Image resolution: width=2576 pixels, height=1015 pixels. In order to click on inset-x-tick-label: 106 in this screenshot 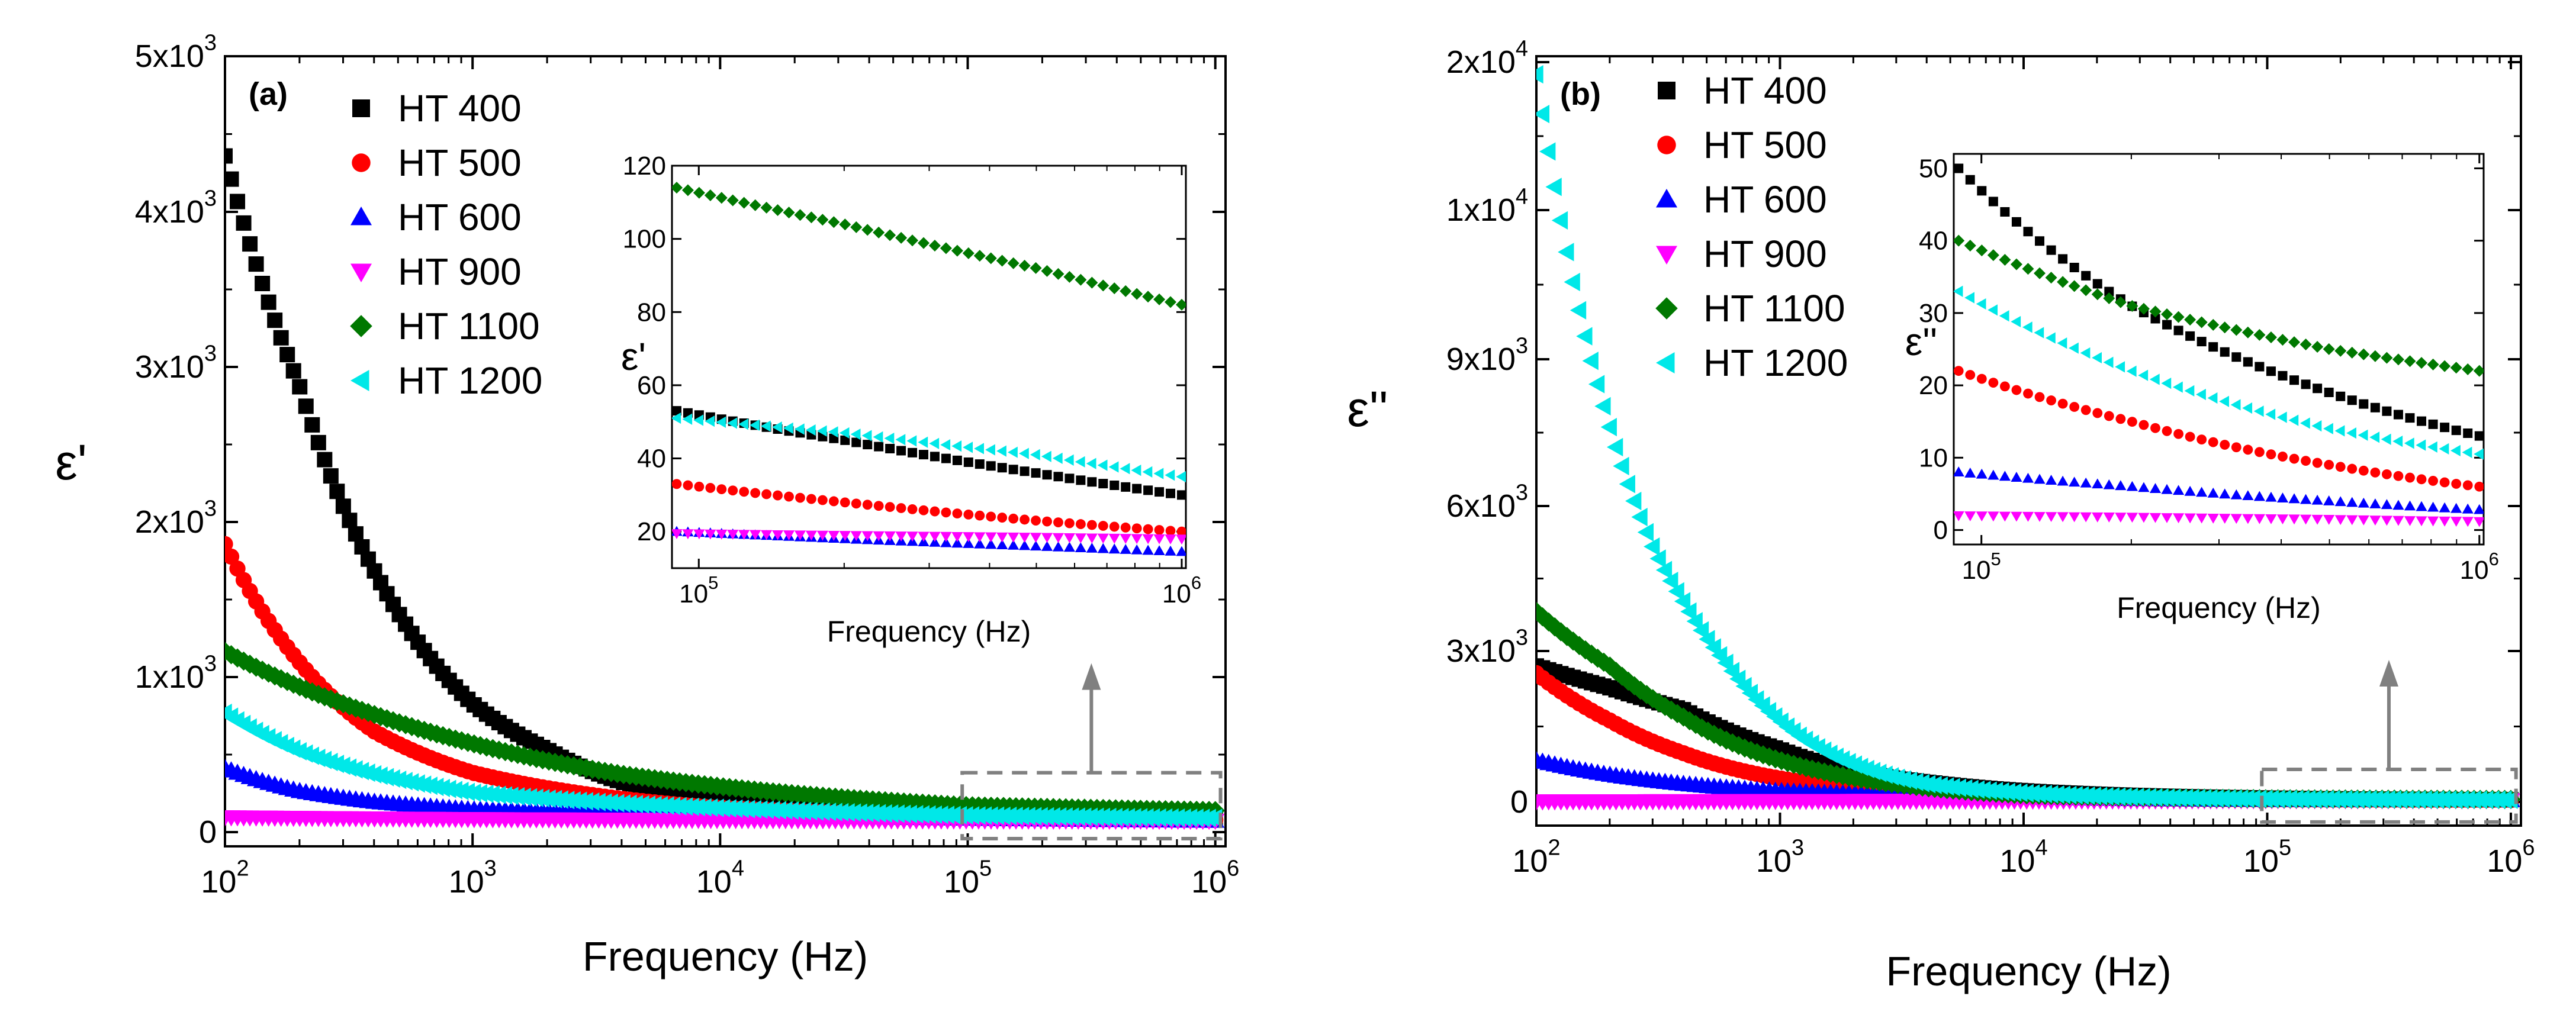, I will do `click(1181, 590)`.